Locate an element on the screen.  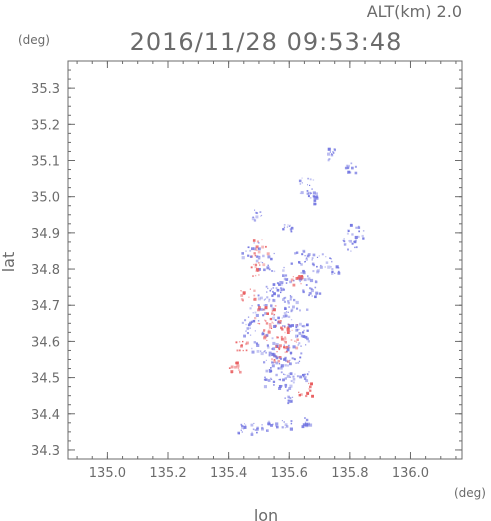
y-tick-label: 34.9 is located at coordinates (45, 234).